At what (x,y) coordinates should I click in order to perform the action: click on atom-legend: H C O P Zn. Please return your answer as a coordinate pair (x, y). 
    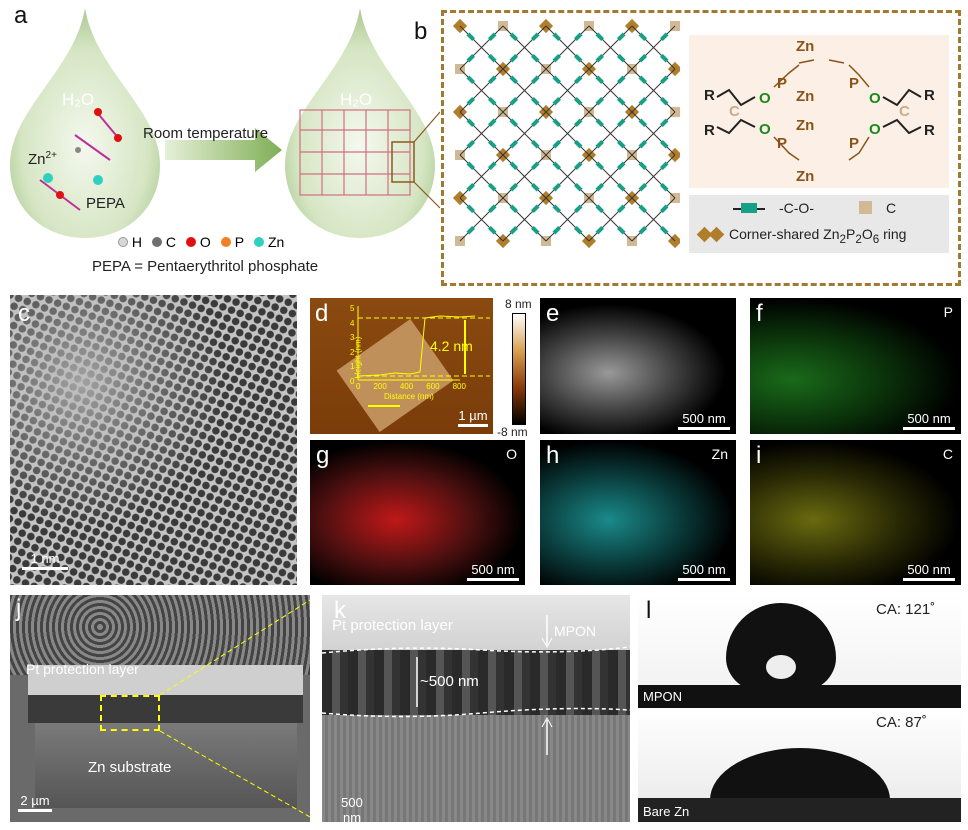
    Looking at the image, I should click on (201, 242).